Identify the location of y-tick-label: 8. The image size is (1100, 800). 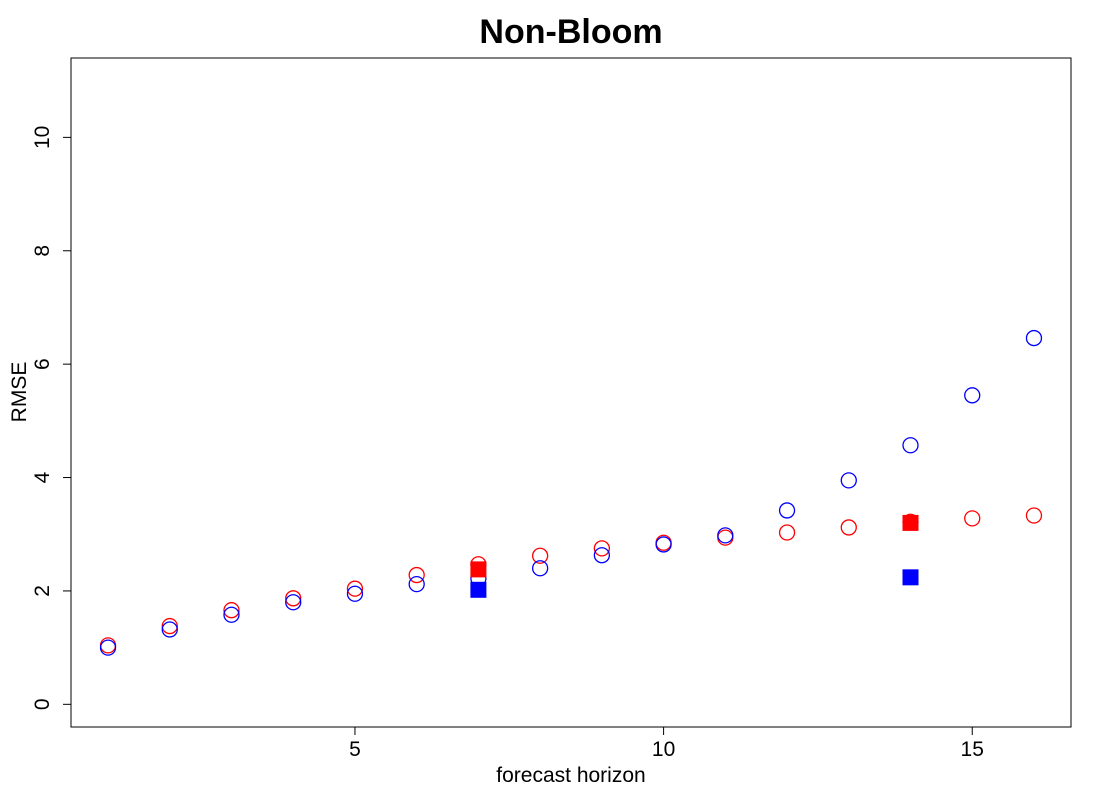
(42, 251).